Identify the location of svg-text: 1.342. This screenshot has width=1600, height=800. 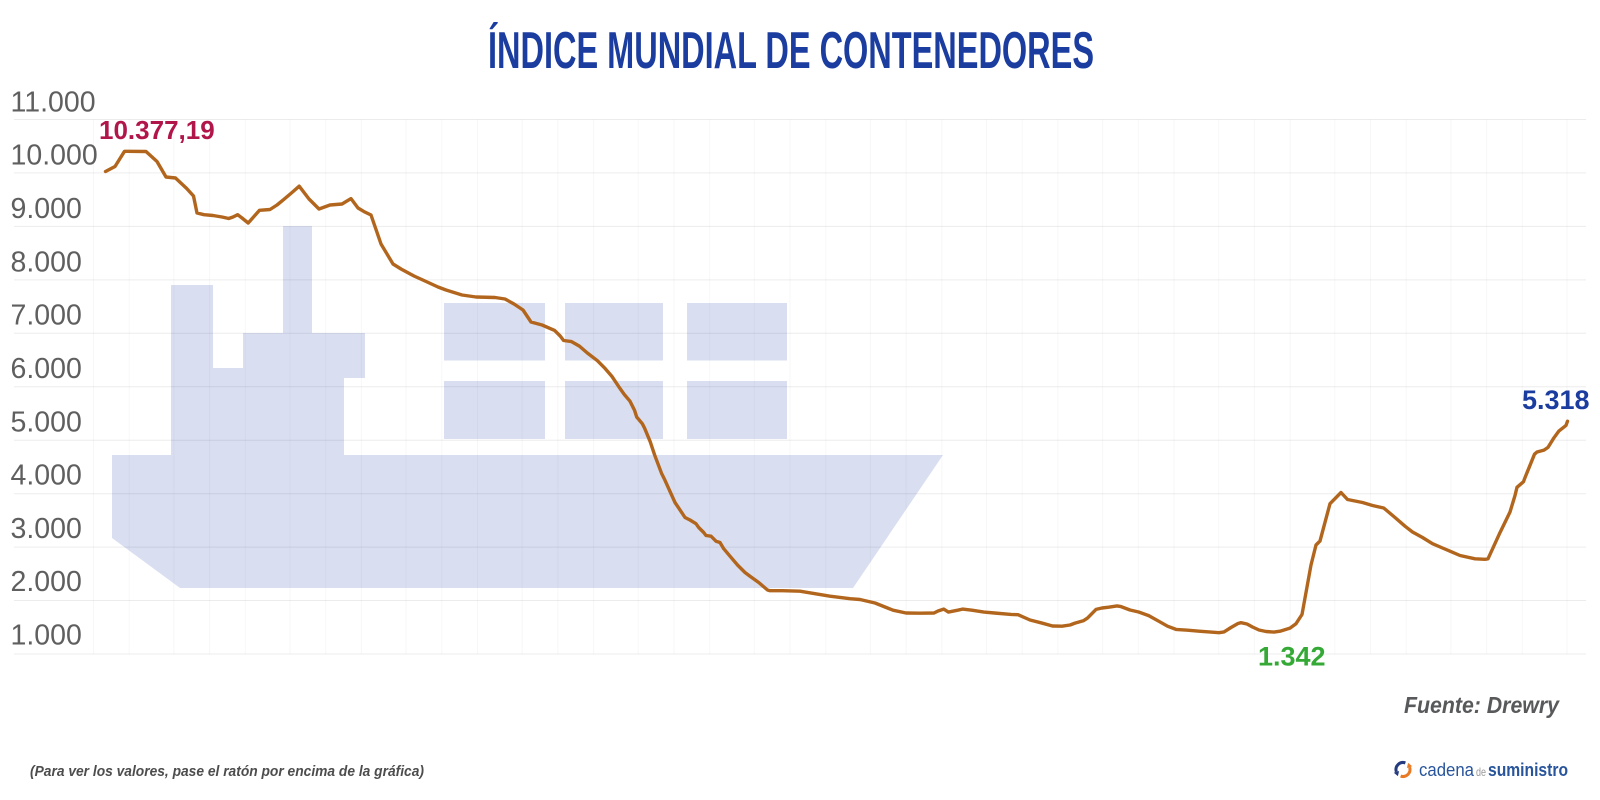
(1292, 657).